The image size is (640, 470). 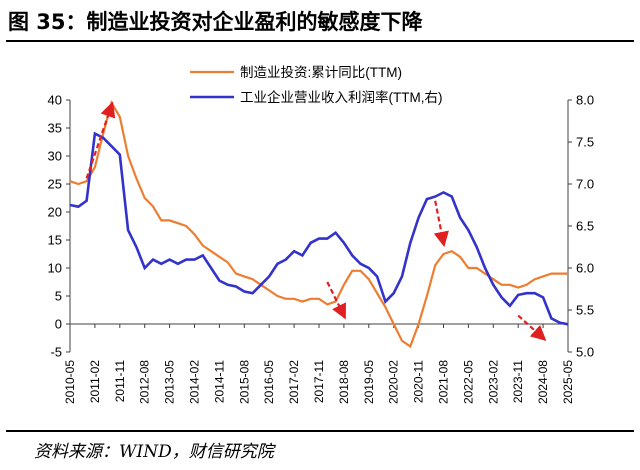 I want to click on x-tick-label: 2011-11, so click(x=120, y=381).